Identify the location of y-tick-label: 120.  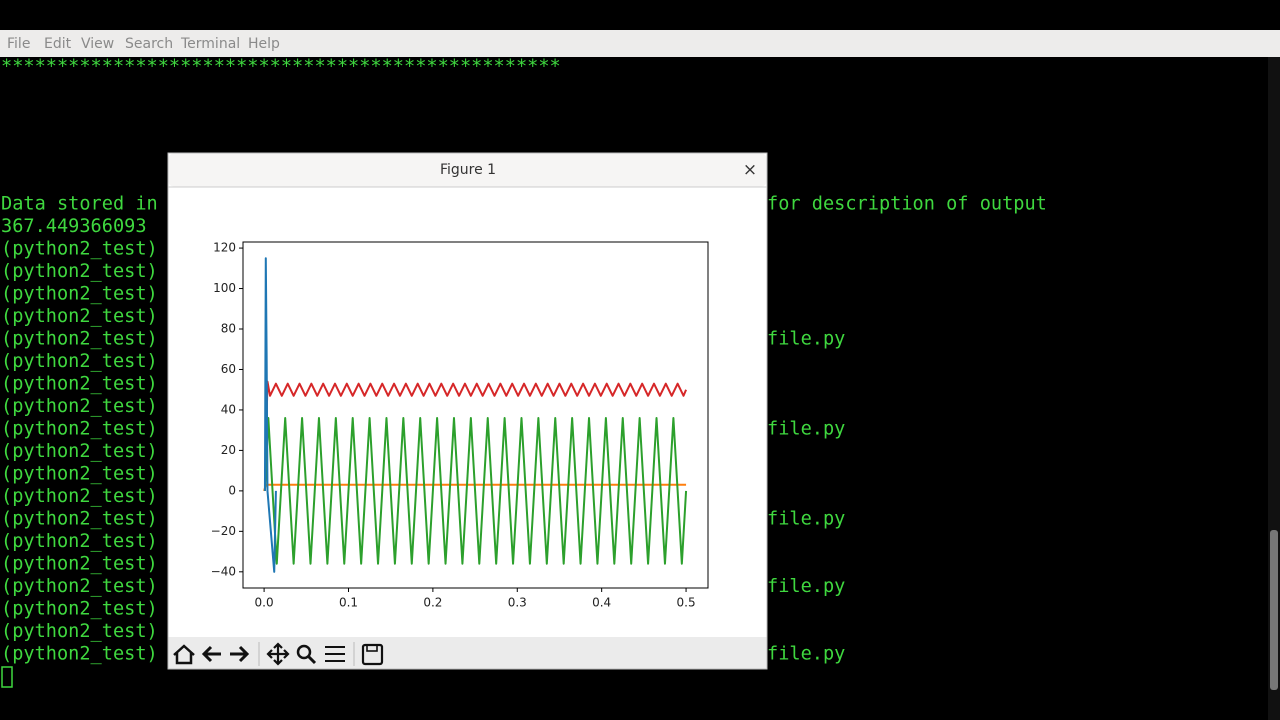
(224, 248).